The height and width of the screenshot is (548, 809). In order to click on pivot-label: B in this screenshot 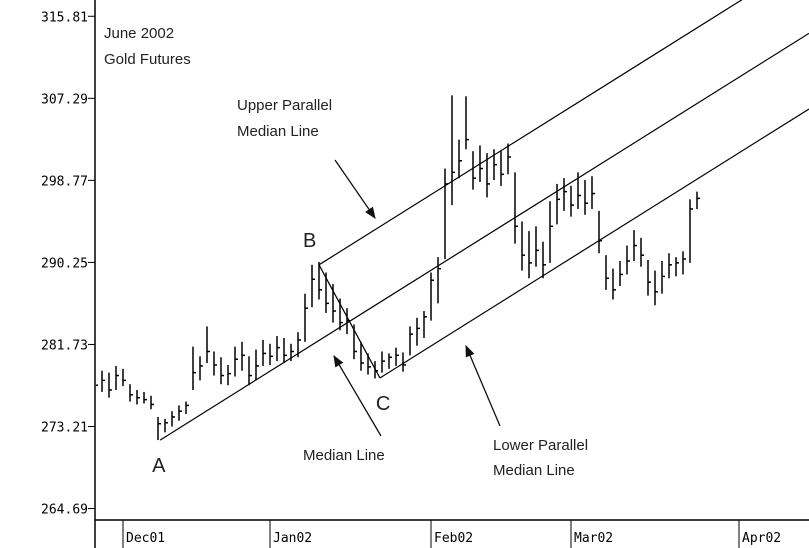, I will do `click(309, 241)`.